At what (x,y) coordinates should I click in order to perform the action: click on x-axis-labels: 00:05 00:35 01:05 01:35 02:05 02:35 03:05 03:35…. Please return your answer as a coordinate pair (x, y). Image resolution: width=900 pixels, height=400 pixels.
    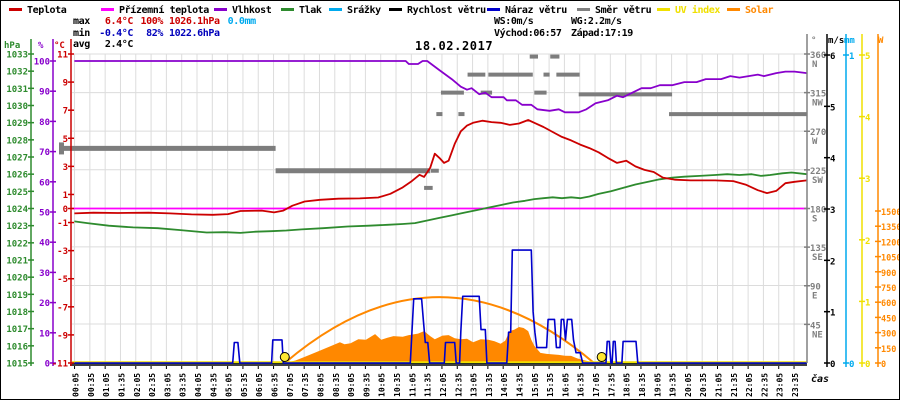
    Looking at the image, I should click on (436, 385).